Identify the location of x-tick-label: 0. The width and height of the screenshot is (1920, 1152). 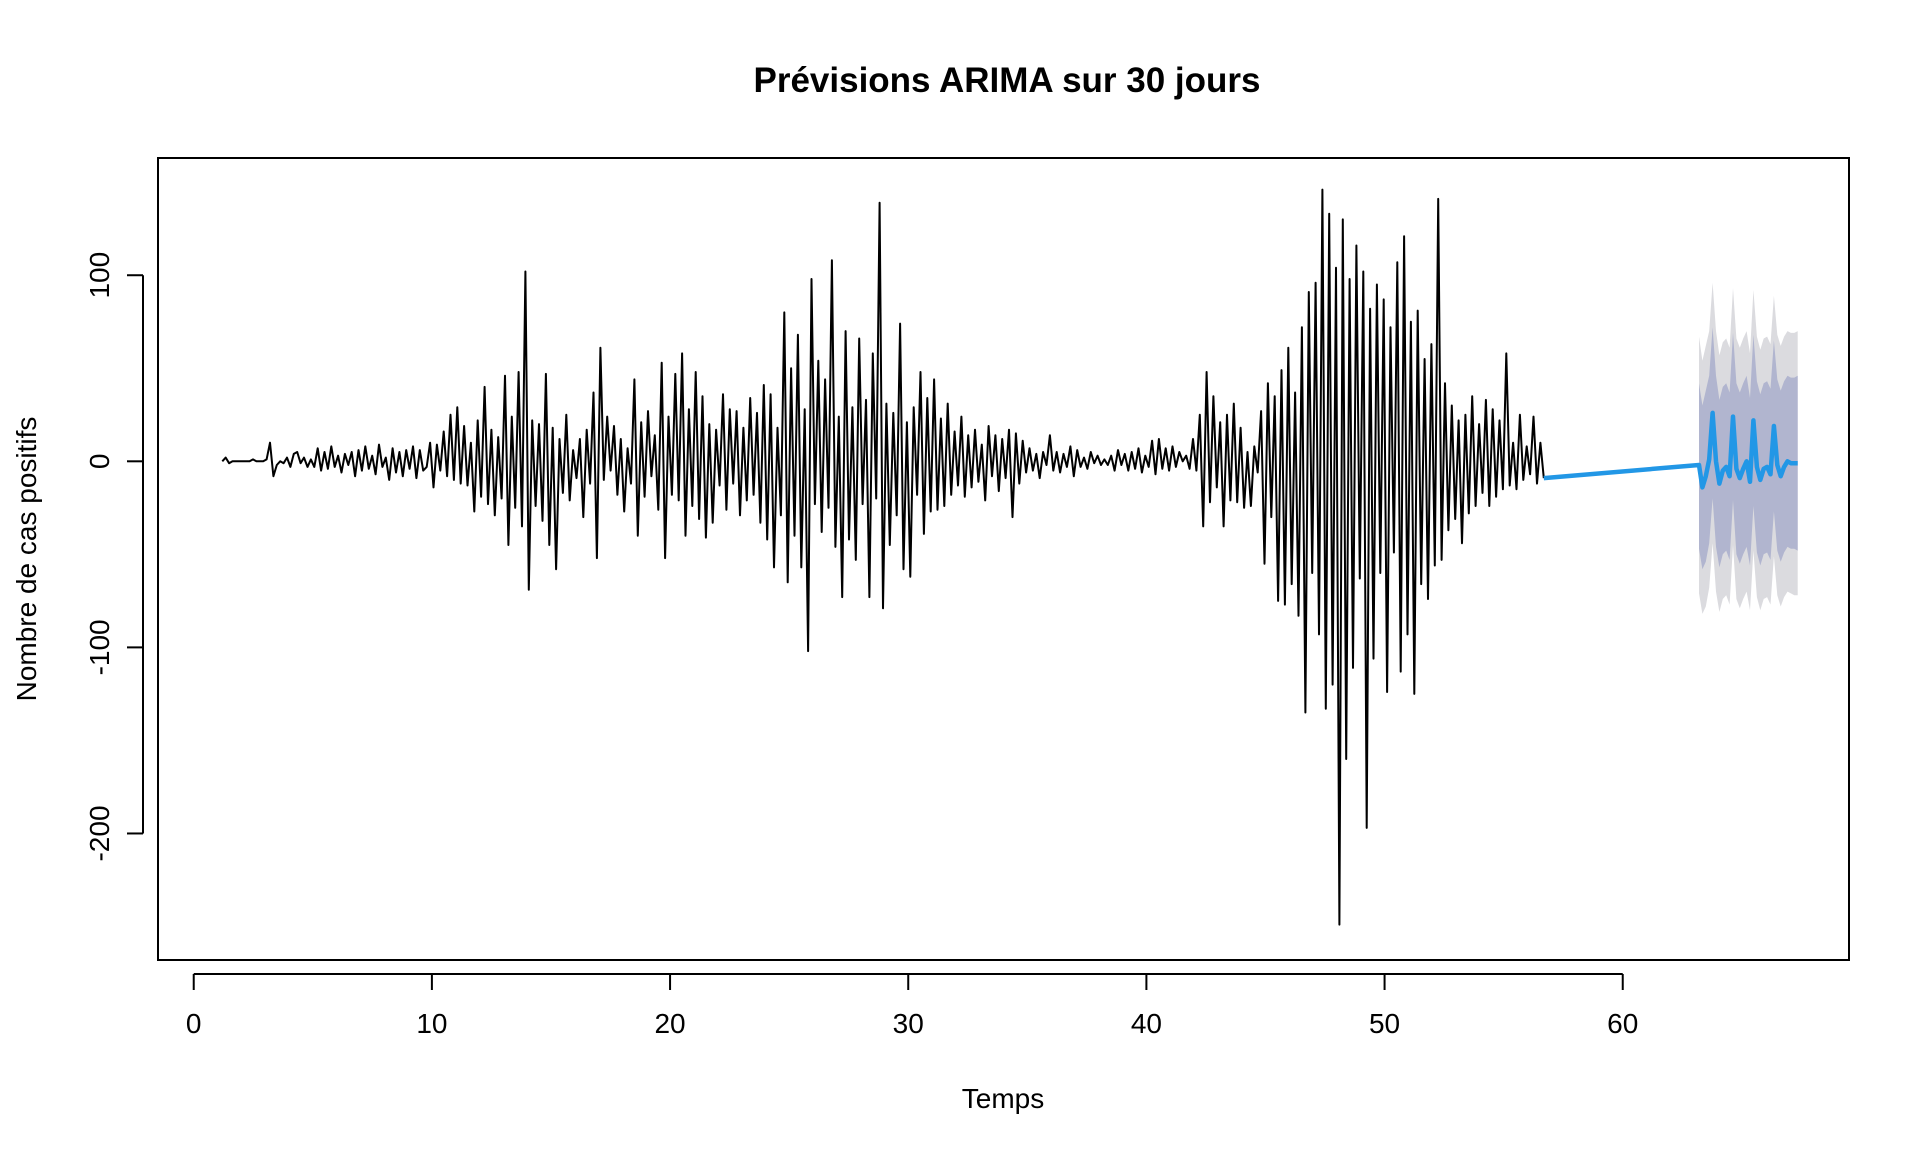
(194, 1023).